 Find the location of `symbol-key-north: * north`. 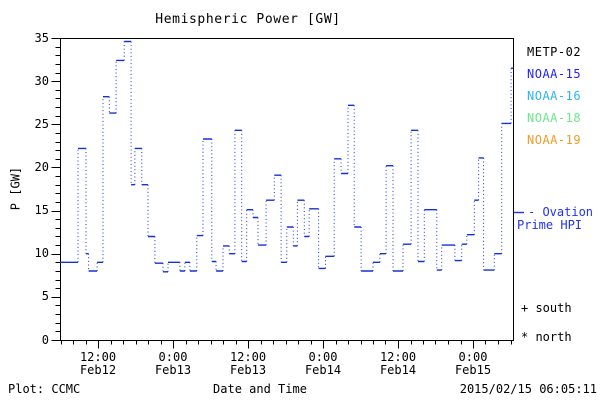

symbol-key-north: * north is located at coordinates (546, 337).